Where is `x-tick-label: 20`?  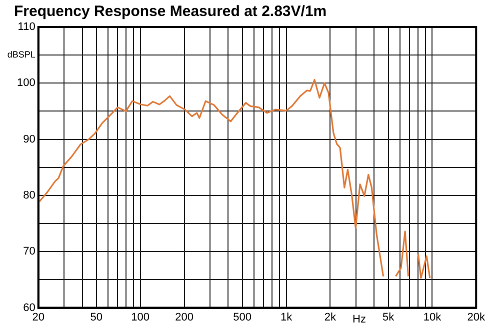 x-tick-label: 20 is located at coordinates (38, 317).